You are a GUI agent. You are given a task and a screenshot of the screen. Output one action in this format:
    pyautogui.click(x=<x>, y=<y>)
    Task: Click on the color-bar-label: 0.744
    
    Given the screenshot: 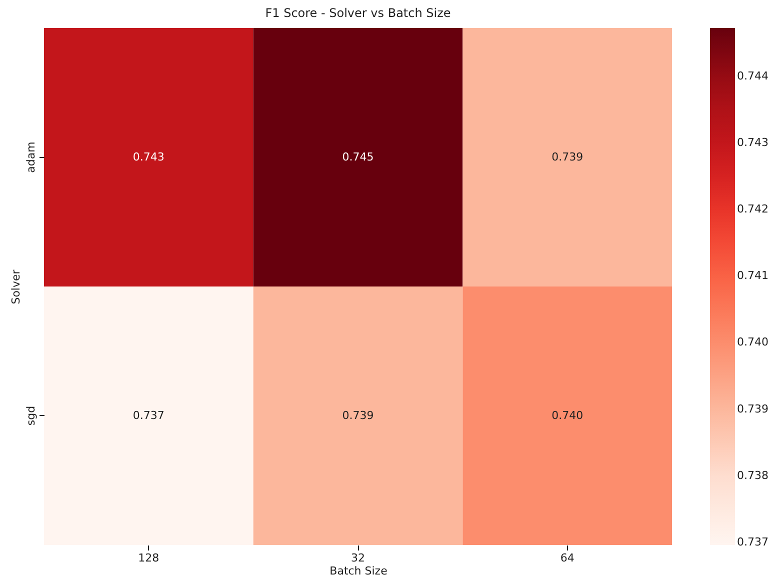 What is the action you would take?
    pyautogui.click(x=752, y=76)
    